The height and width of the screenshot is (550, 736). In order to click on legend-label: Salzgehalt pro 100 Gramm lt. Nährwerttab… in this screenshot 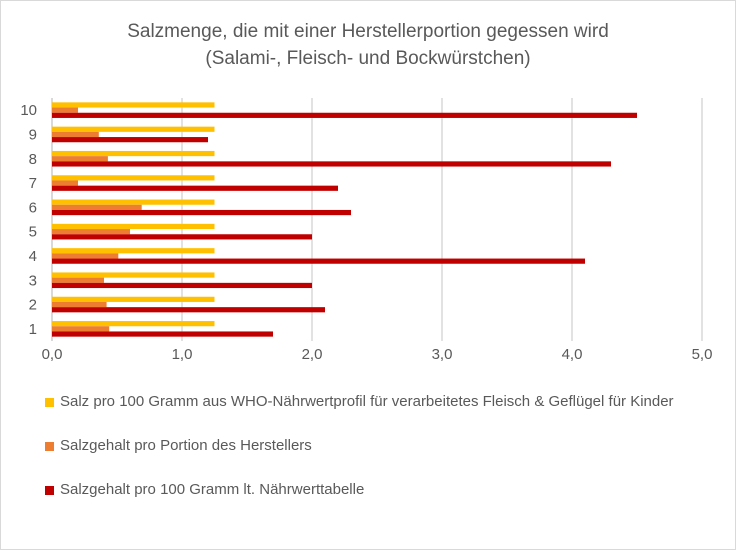, I will do `click(212, 489)`.